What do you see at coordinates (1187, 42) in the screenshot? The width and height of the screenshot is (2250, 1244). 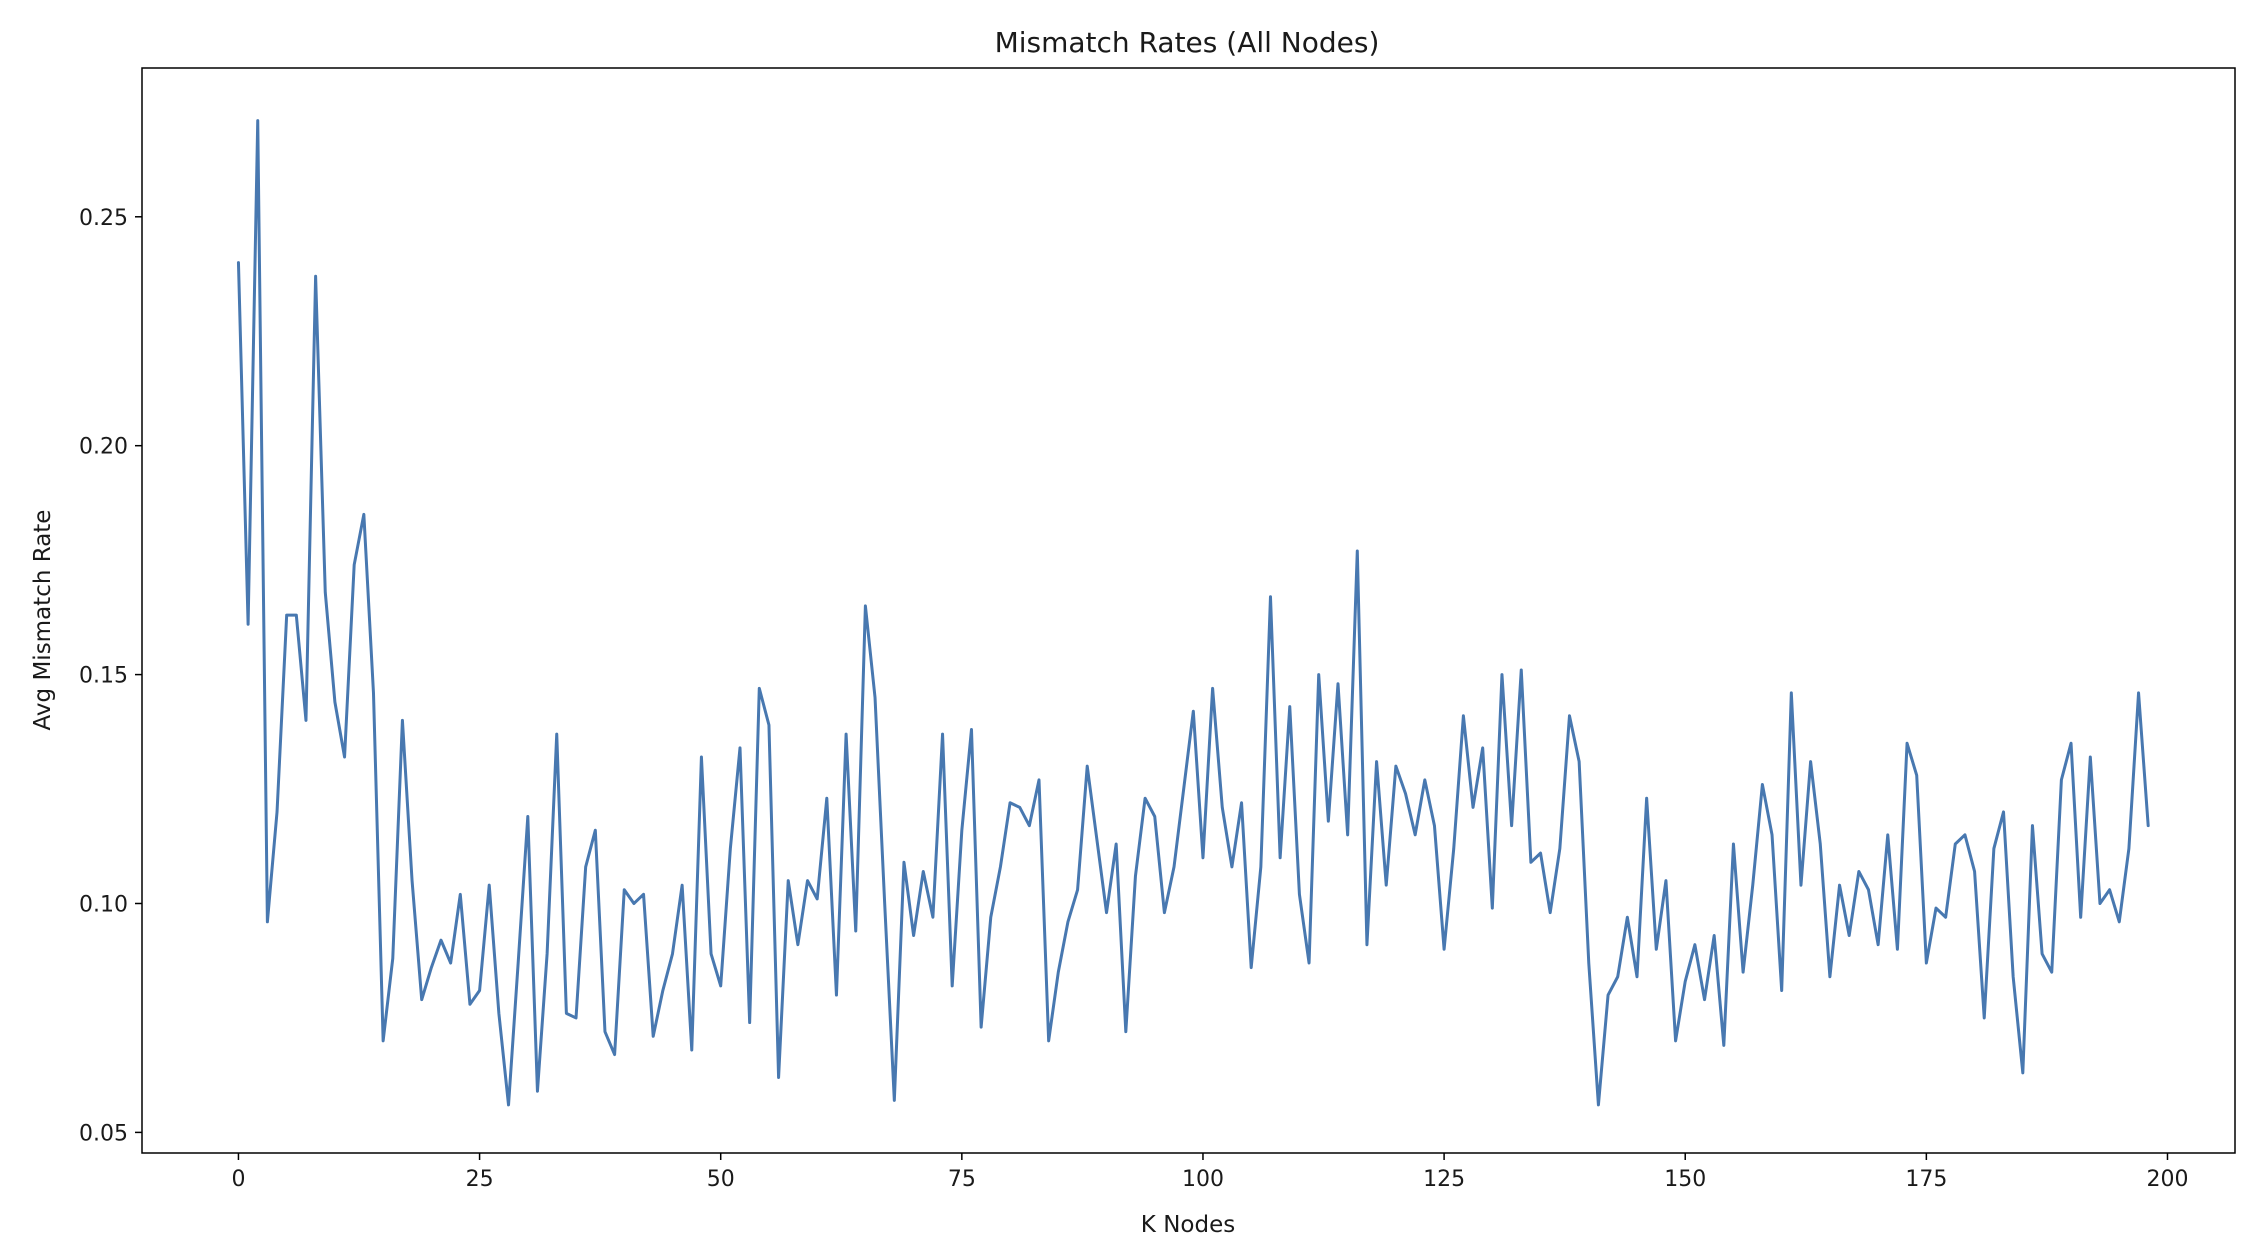 I see `chart-title: Mismatch Rates (All Nodes)` at bounding box center [1187, 42].